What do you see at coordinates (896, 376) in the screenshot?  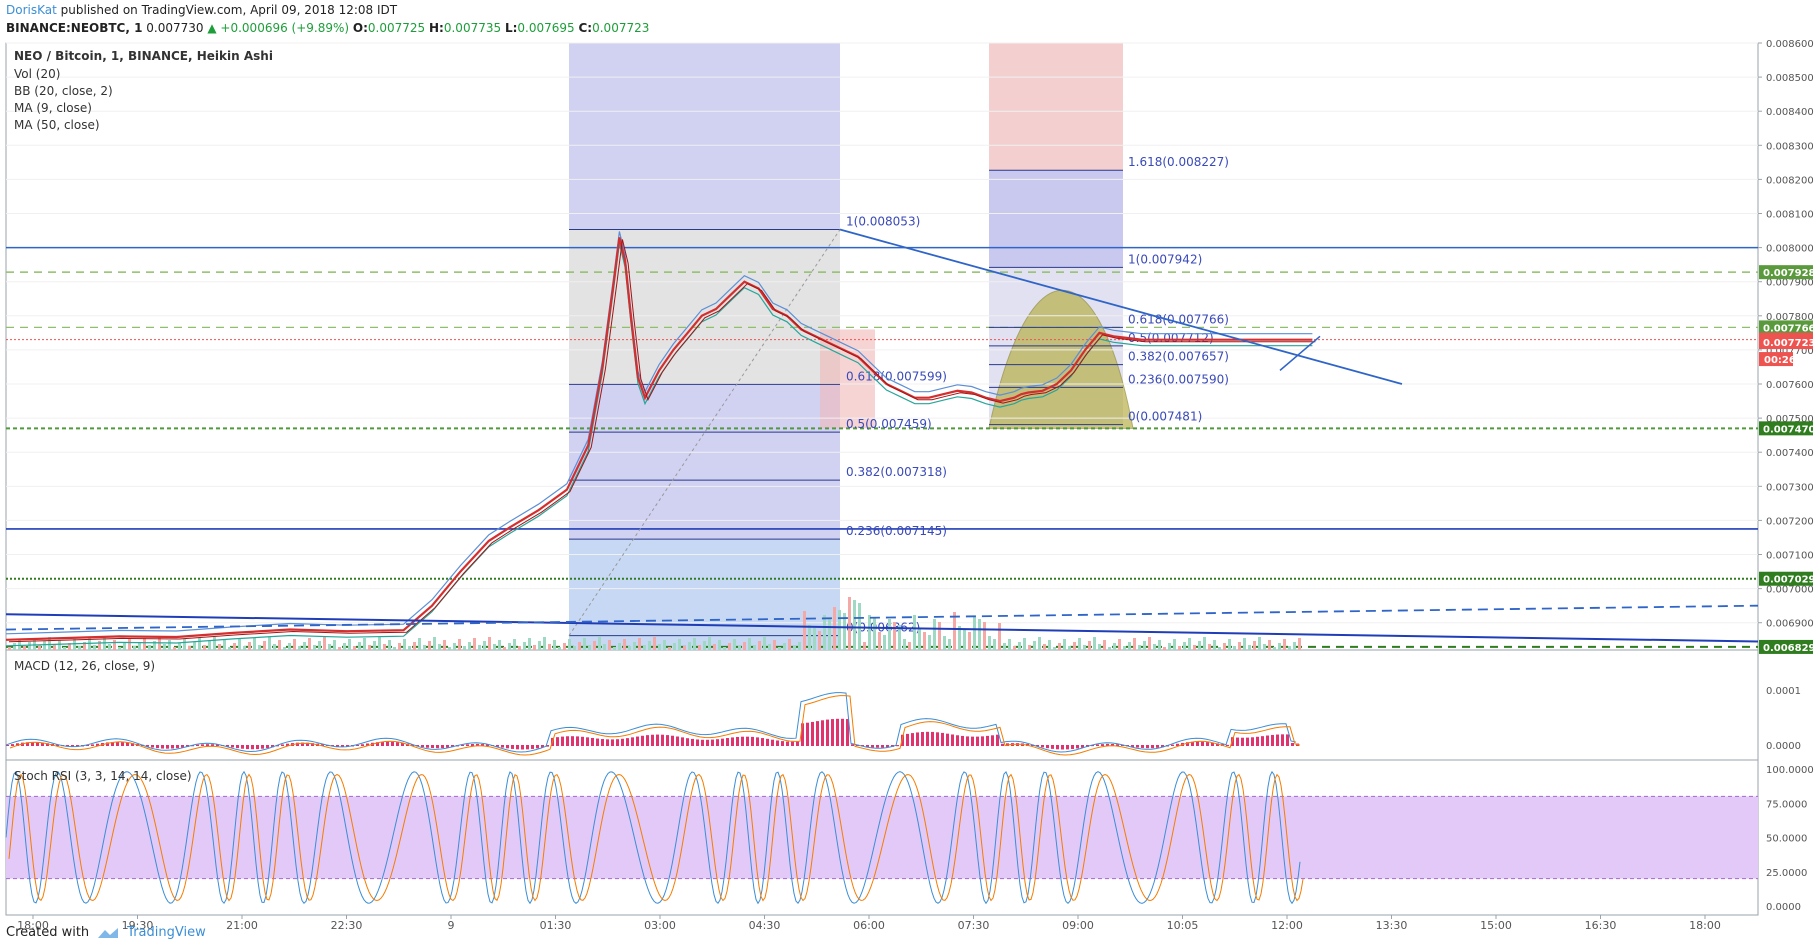 I see `fib-left-label: 0.618(0.007599)` at bounding box center [896, 376].